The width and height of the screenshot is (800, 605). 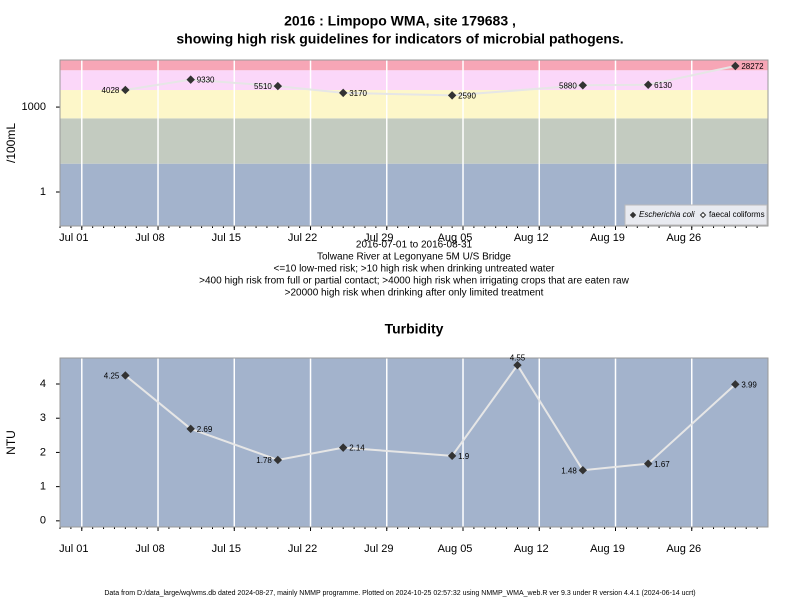 I want to click on data-label: 2.69, so click(x=205, y=429).